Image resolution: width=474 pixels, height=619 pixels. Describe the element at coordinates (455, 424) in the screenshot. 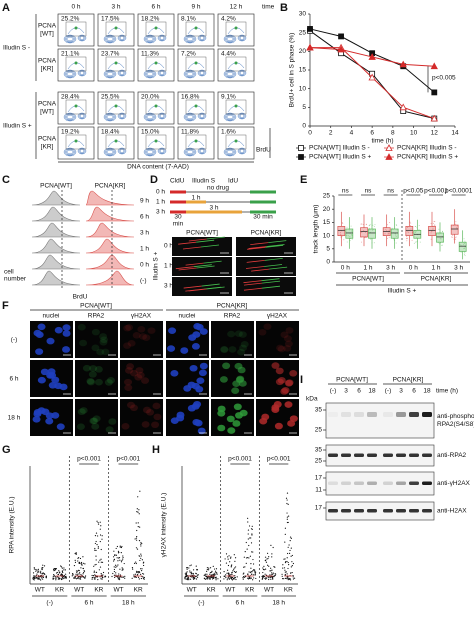

I see `blot-label: RPA2(S4/S8)` at that location.